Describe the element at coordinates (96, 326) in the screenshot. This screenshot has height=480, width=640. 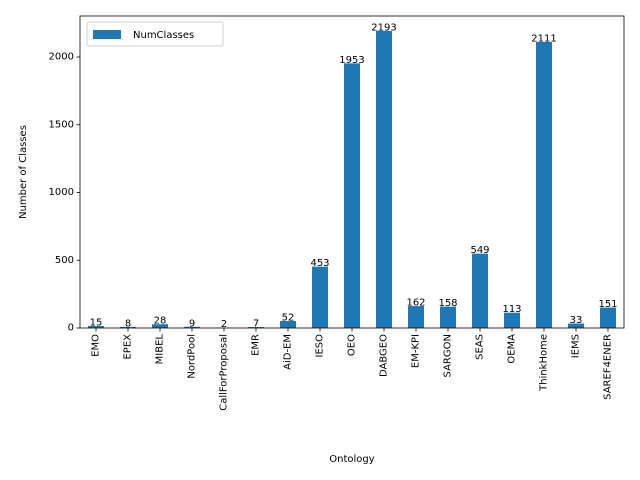
I see `bar-EMO` at that location.